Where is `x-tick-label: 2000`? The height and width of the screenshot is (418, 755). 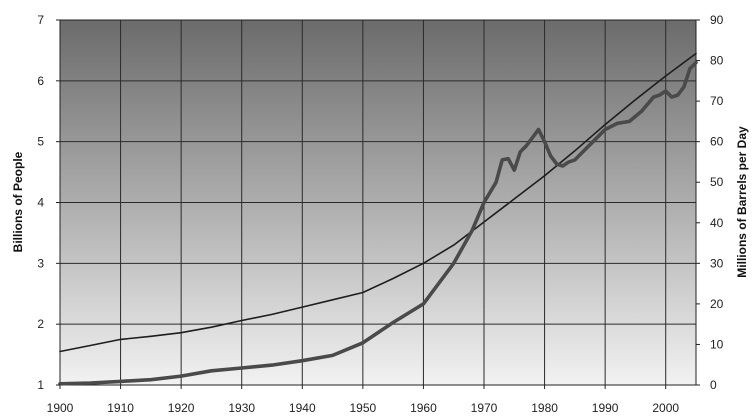
x-tick-label: 2000 is located at coordinates (665, 408).